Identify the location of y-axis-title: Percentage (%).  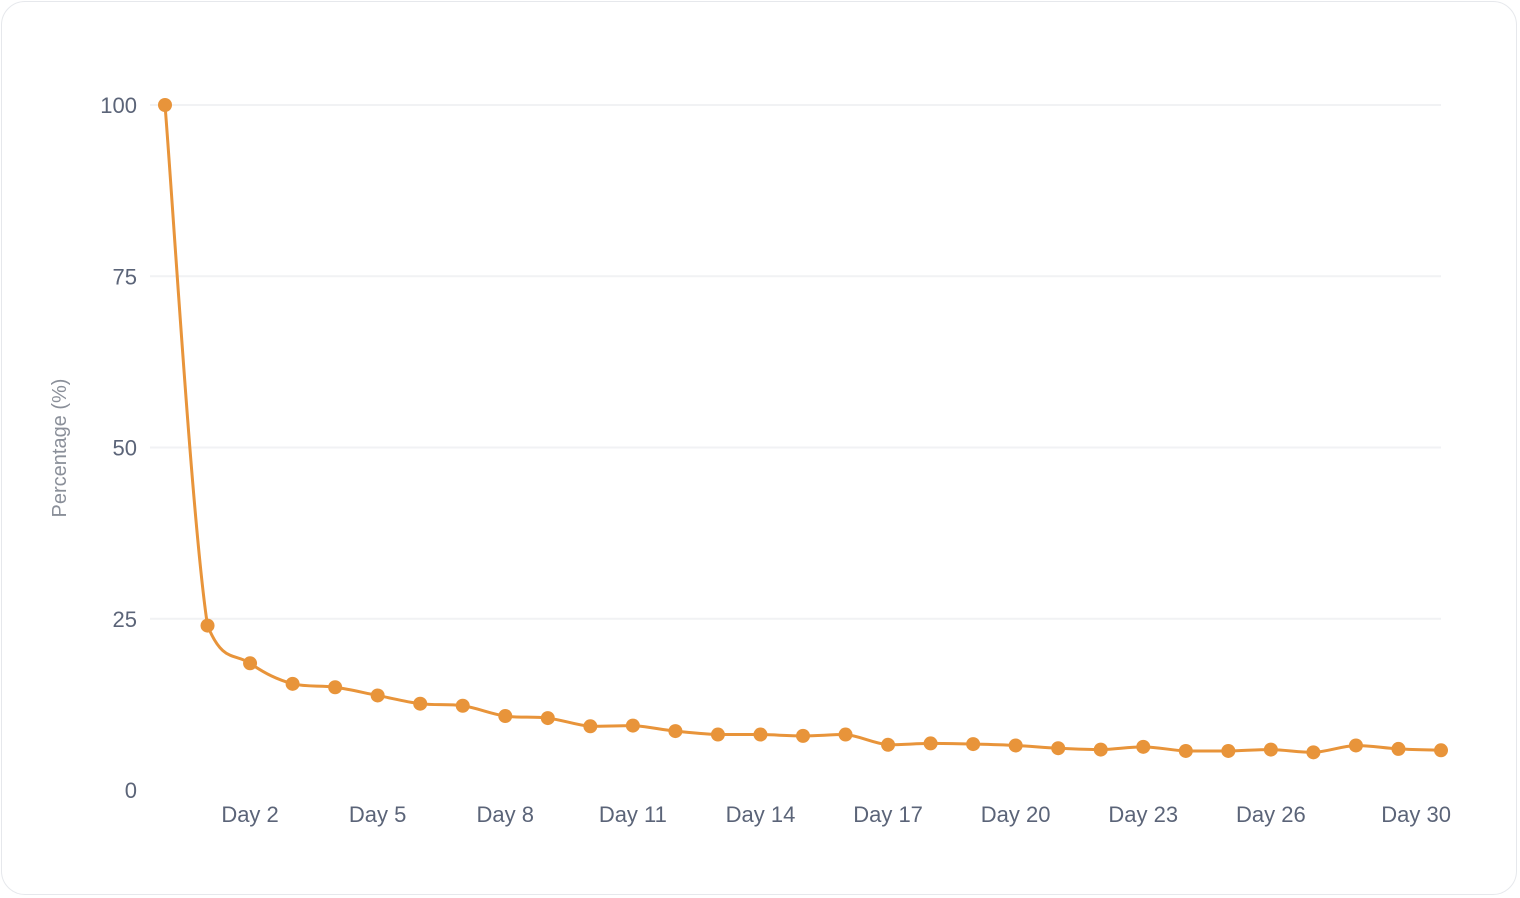
(60, 448).